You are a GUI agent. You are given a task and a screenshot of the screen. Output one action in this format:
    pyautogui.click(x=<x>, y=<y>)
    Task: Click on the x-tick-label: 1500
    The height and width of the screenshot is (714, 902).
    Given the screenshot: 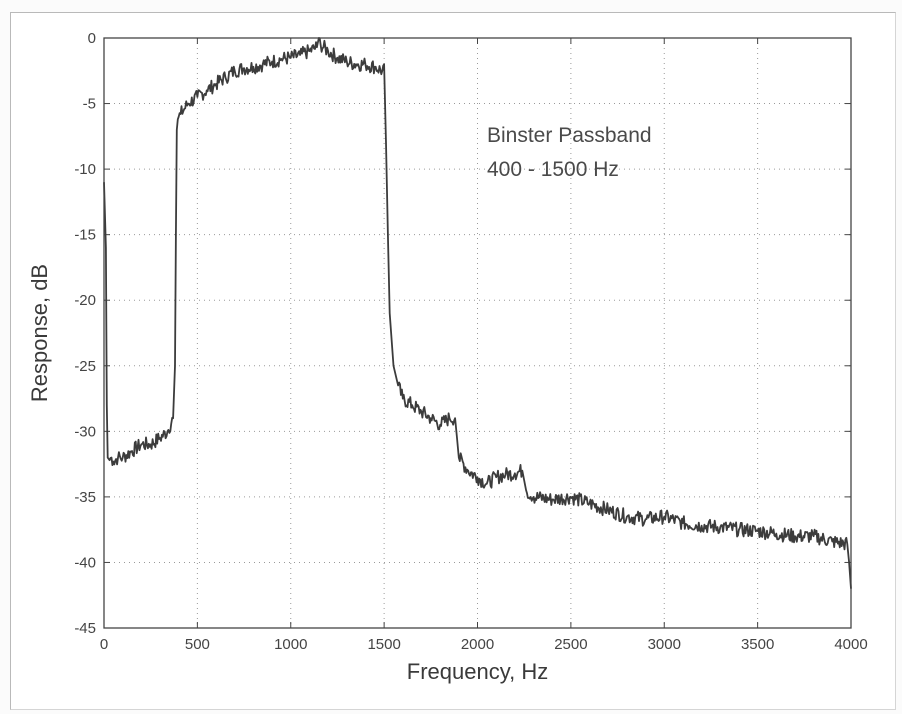 What is the action you would take?
    pyautogui.click(x=383, y=644)
    